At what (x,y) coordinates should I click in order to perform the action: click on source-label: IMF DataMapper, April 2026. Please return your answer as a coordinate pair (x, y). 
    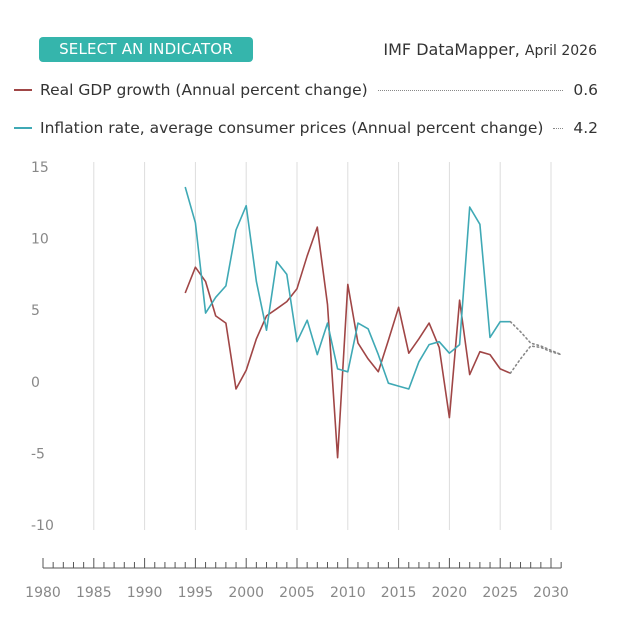
    Looking at the image, I should click on (490, 49).